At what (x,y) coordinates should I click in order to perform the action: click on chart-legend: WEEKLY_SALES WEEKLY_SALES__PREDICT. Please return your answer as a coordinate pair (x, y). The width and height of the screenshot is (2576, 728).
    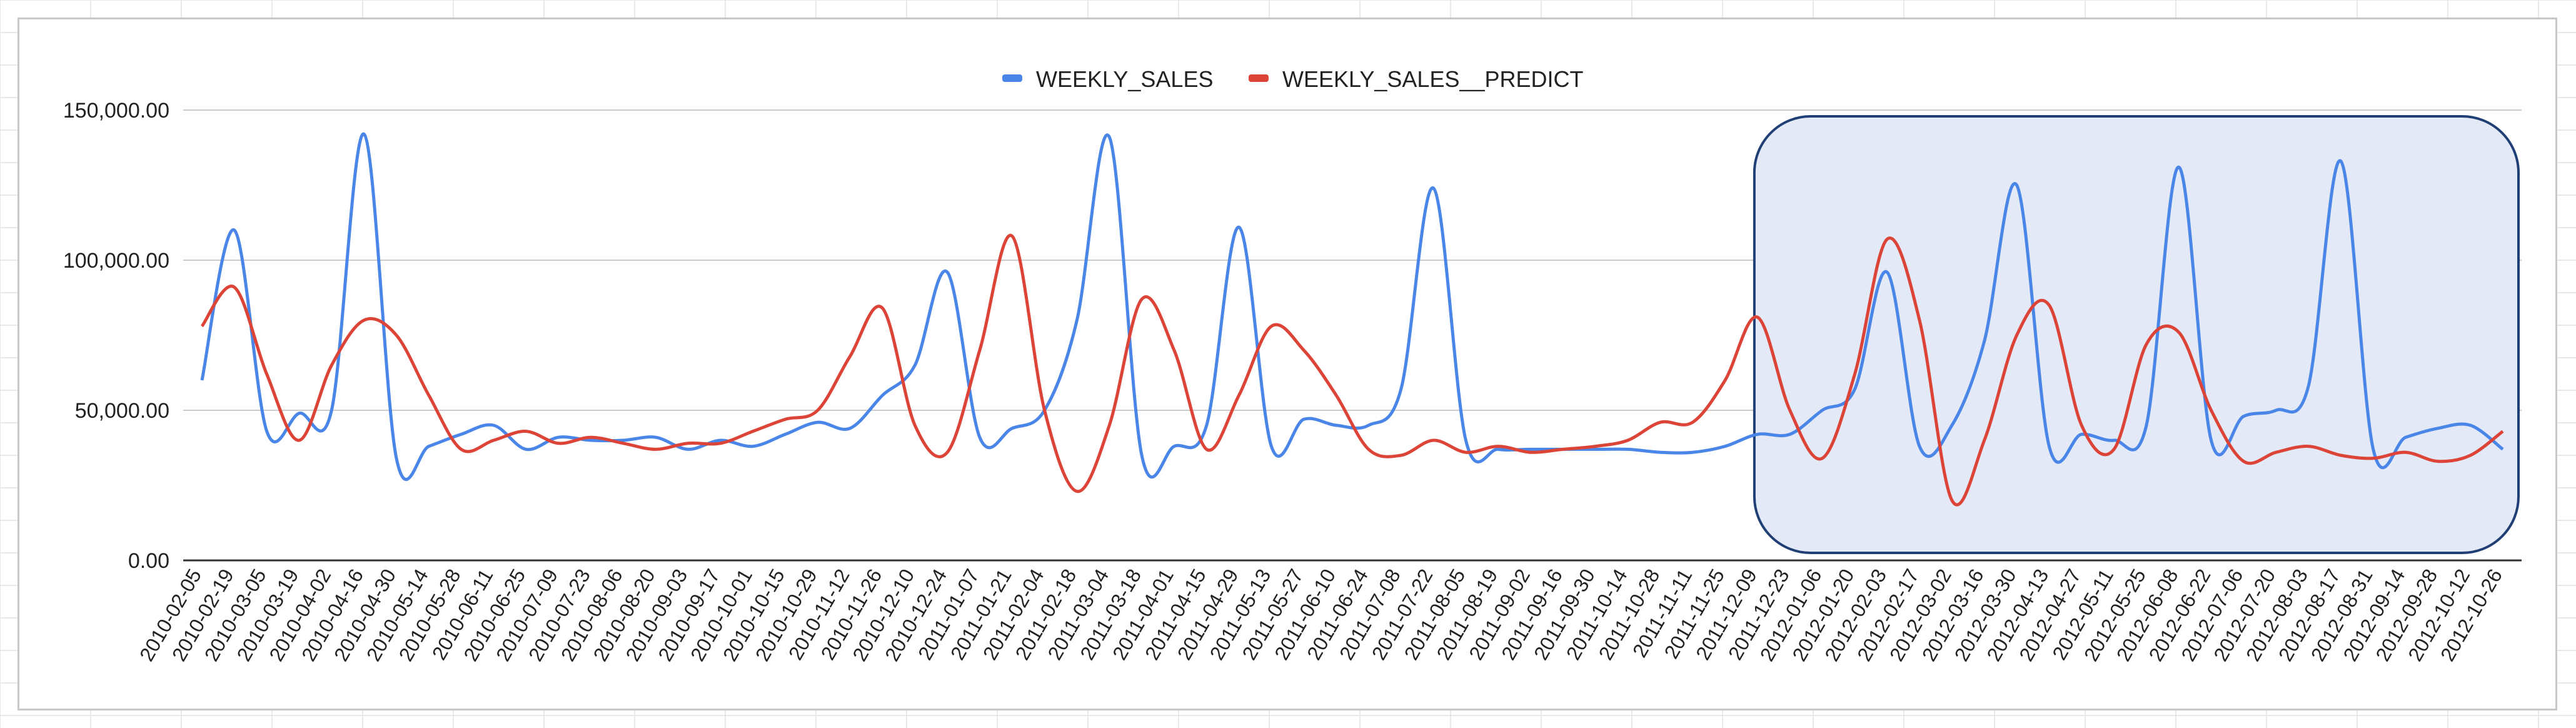
    Looking at the image, I should click on (1293, 79).